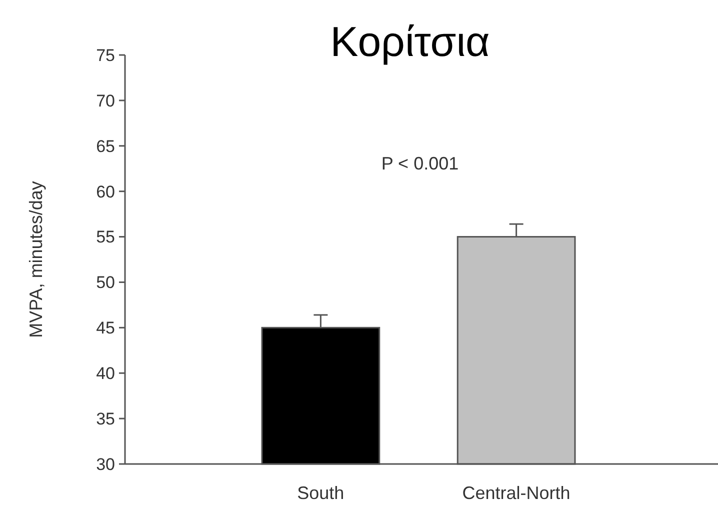 This screenshot has width=718, height=507. What do you see at coordinates (420, 163) in the screenshot?
I see `annotation: P < 0.001` at bounding box center [420, 163].